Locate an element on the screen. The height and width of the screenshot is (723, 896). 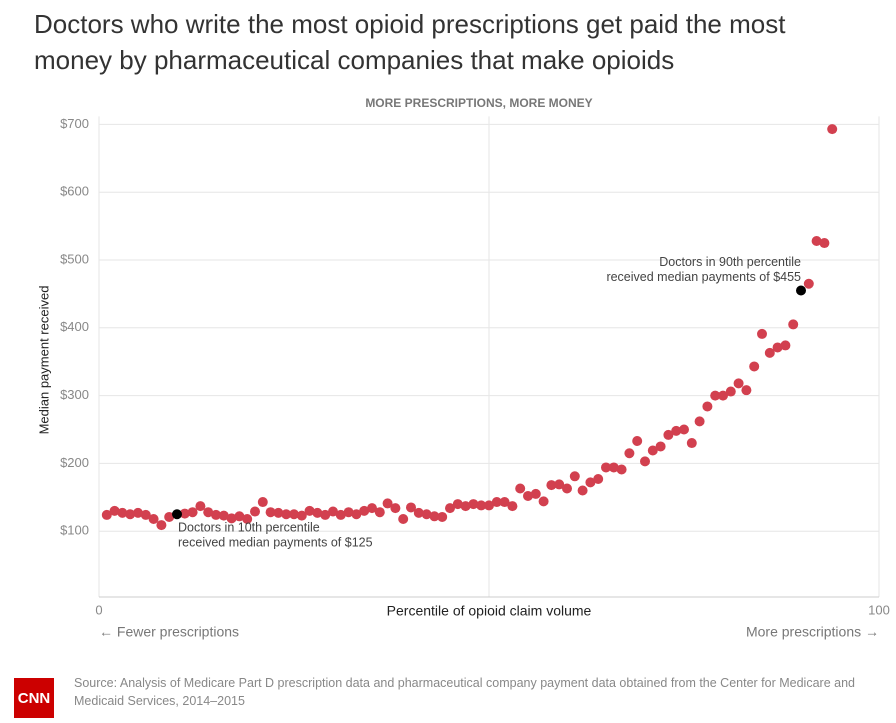
logo-box is located at coordinates (34, 698).